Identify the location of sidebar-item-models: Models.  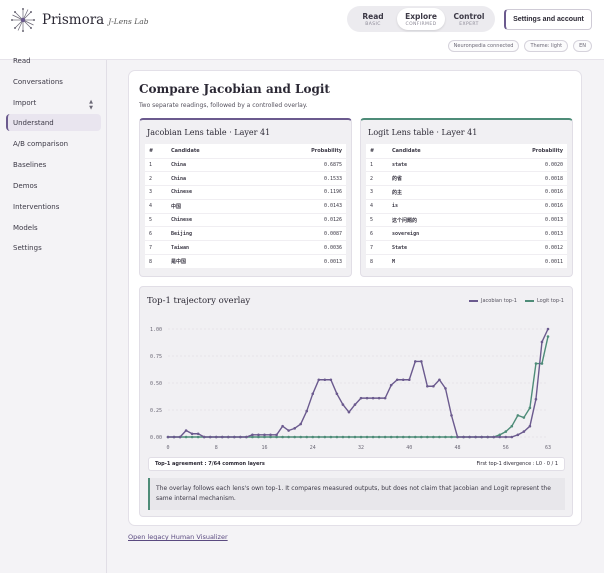
(53, 227).